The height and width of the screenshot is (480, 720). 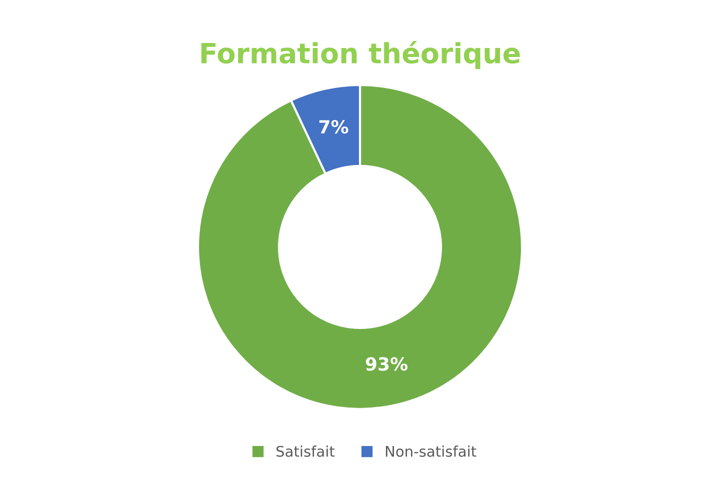 I want to click on chart-title: Formation théorique, so click(x=360, y=55).